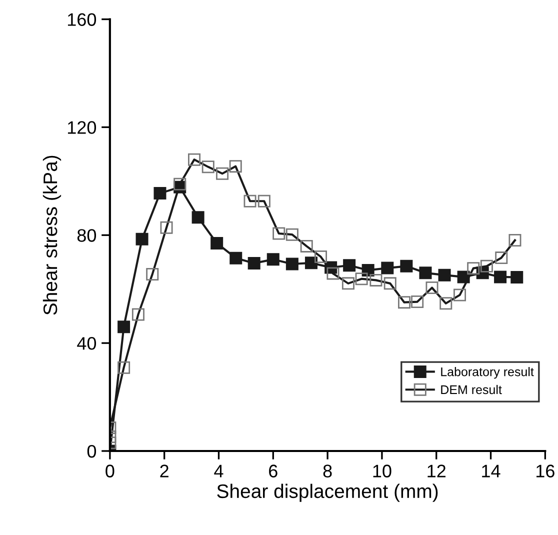  Describe the element at coordinates (327, 471) in the screenshot. I see `x-tick-label: 8` at that location.